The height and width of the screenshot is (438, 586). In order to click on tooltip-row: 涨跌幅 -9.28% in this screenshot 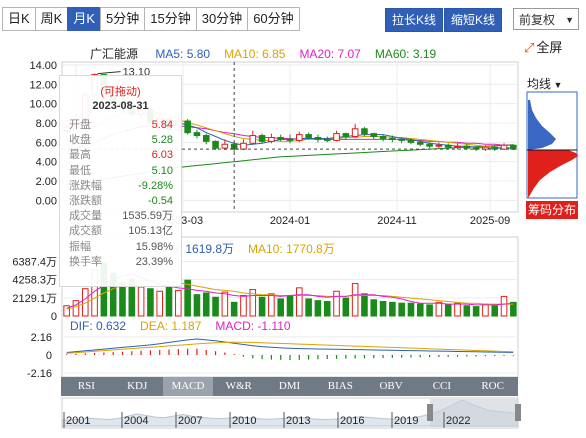, I will do `click(120, 186)`.